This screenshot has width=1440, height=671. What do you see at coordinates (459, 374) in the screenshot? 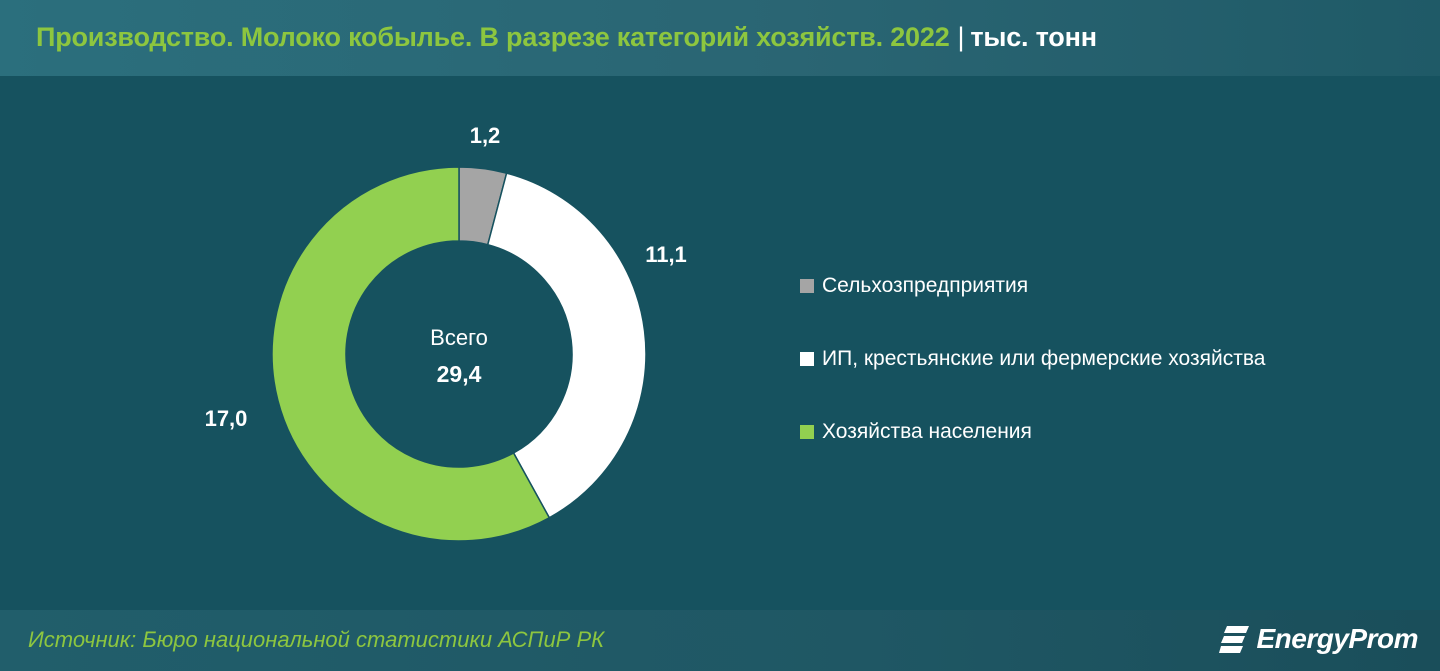
I see `center-value: 29,4` at bounding box center [459, 374].